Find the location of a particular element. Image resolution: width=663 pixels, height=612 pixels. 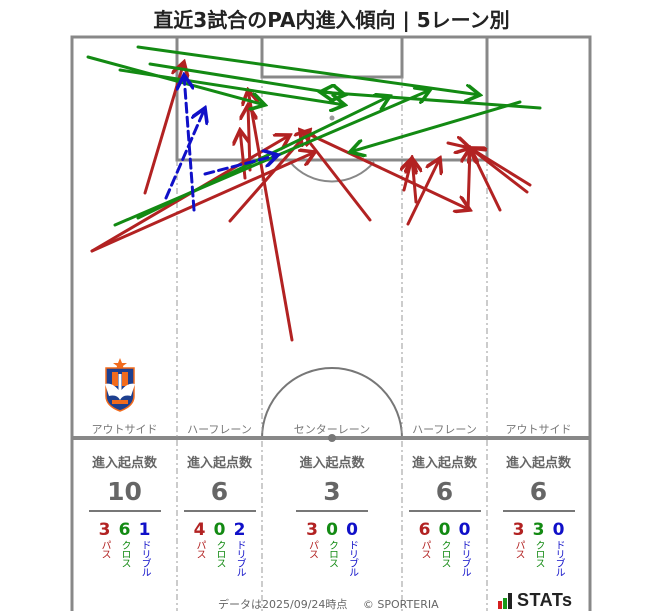

cross-count: 3 クロス is located at coordinates (538, 543).